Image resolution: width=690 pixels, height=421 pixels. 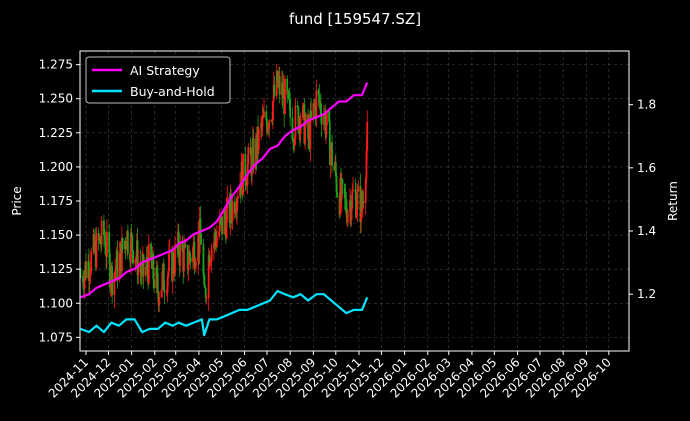 What do you see at coordinates (56, 269) in the screenshot?
I see `left-tick-label: 1.125` at bounding box center [56, 269].